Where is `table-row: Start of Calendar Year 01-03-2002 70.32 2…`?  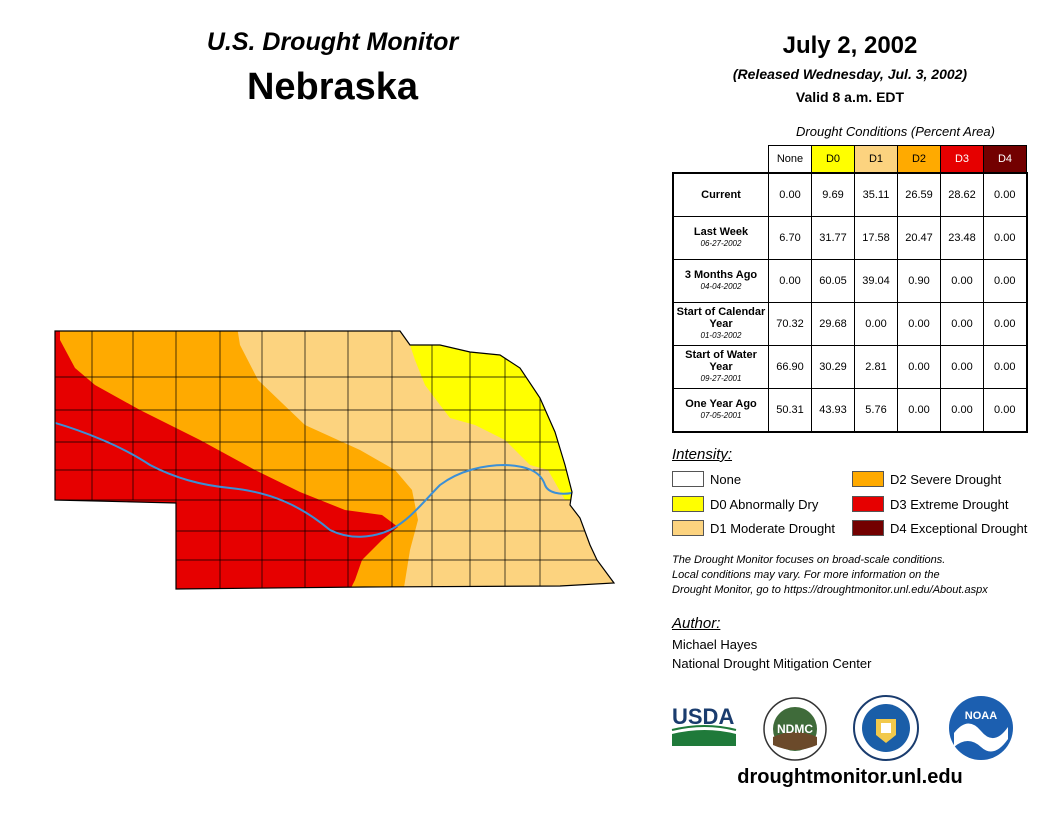 table-row: Start of Calendar Year 01-03-2002 70.32 2… is located at coordinates (850, 324).